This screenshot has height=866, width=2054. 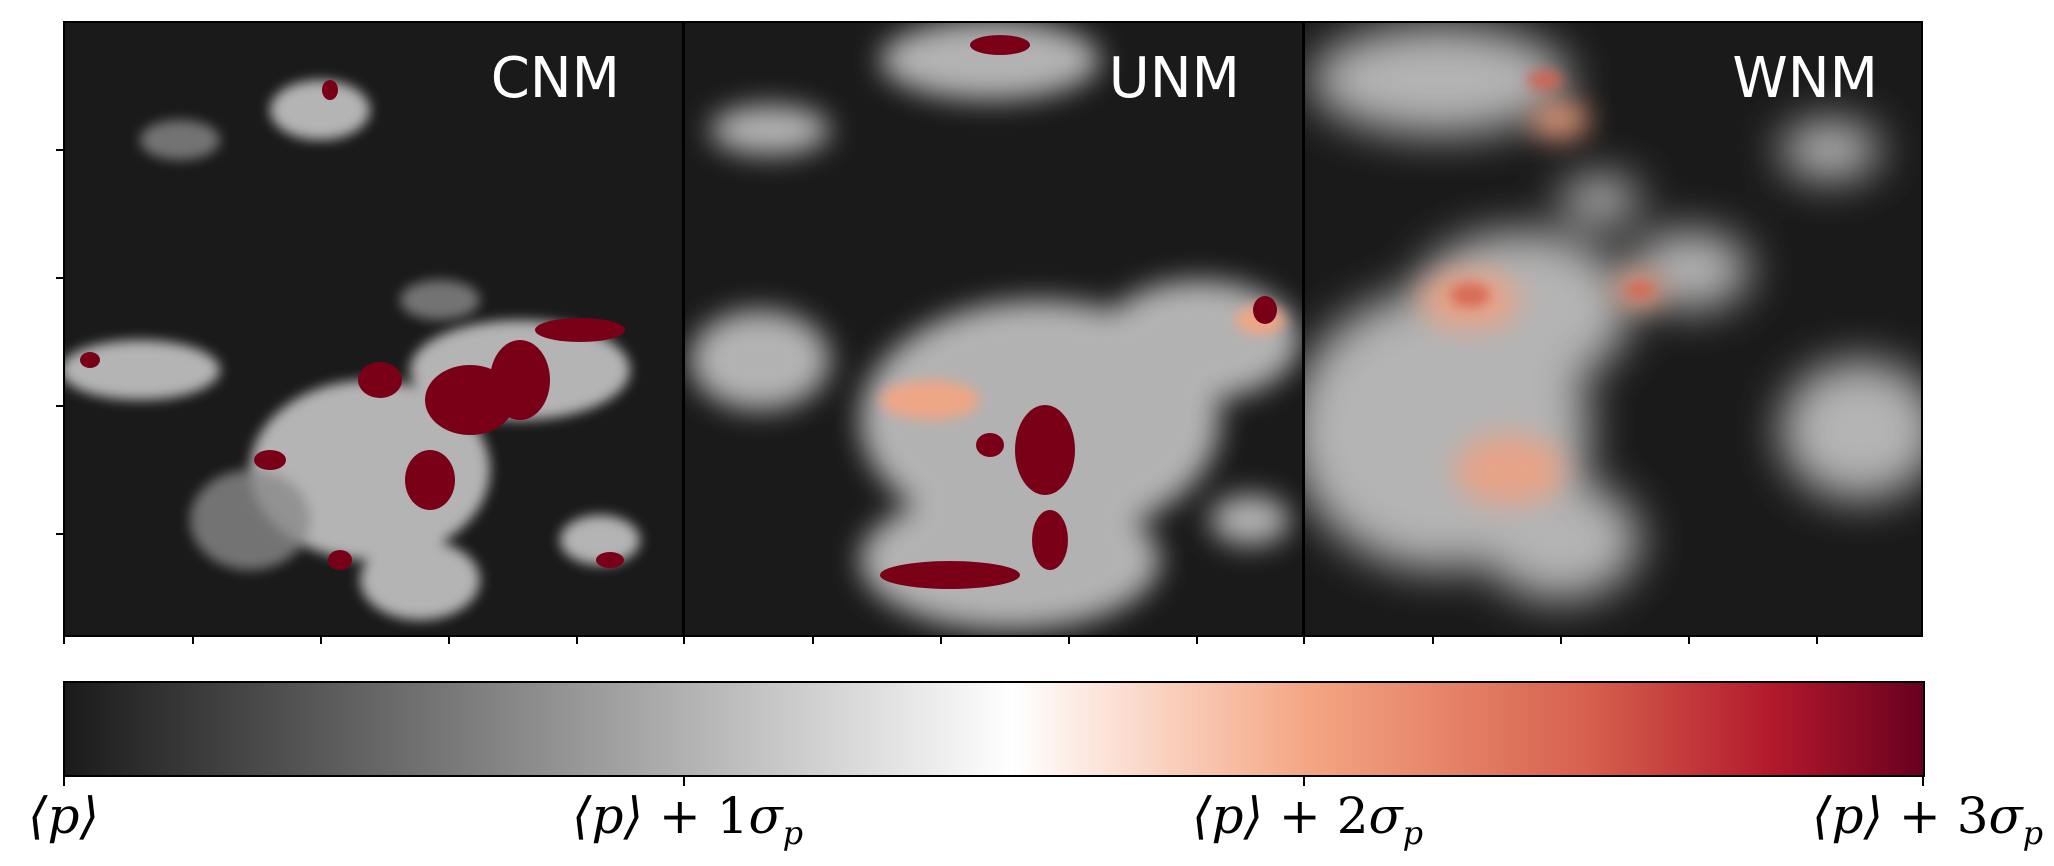 What do you see at coordinates (1928, 819) in the screenshot?
I see `colorbar-tick-label-3sigma: ⟨p⟩ + 3σp` at bounding box center [1928, 819].